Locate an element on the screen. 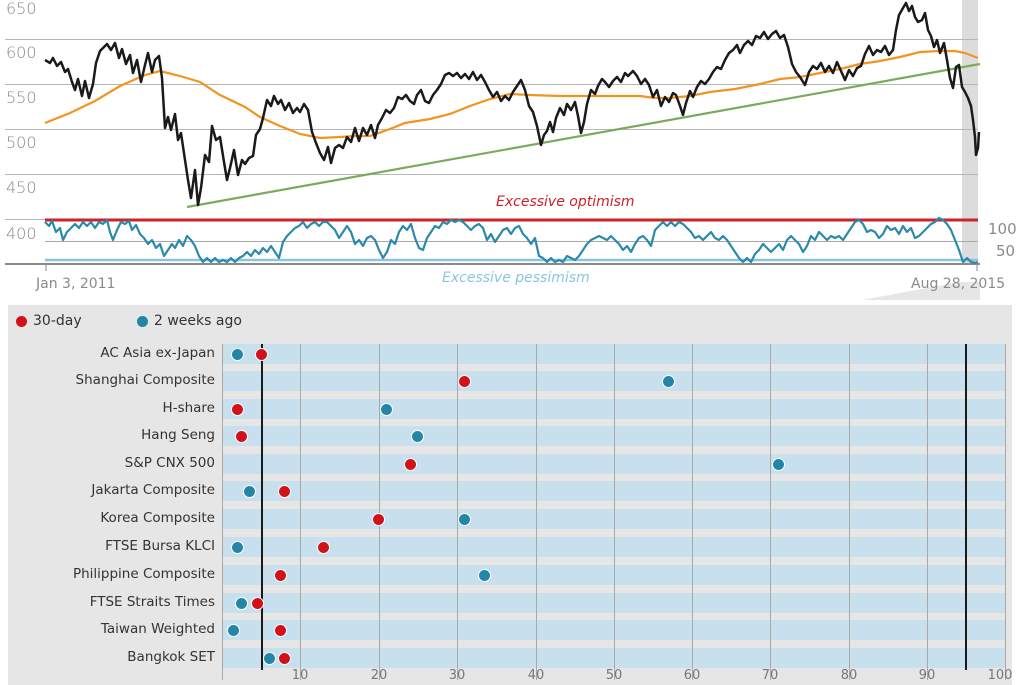 The image size is (1020, 685). end-date-label: Aug 28, 2015 is located at coordinates (958, 284).